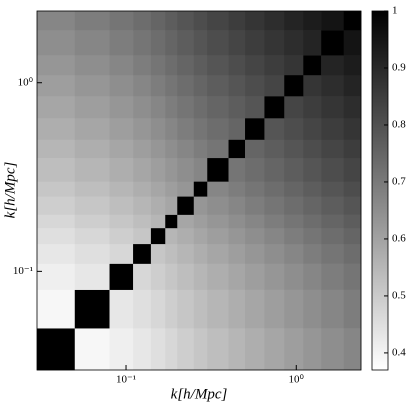 The width and height of the screenshot is (407, 407). Describe the element at coordinates (10, 190) in the screenshot. I see `y-axis-label: k[h/Mpc]` at that location.